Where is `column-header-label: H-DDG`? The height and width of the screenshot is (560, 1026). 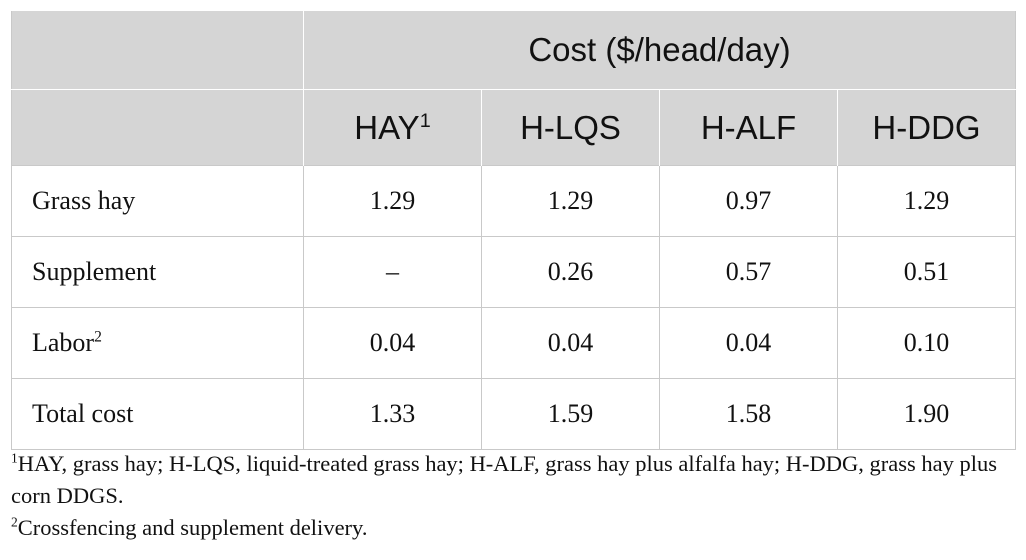 column-header-label: H-DDG is located at coordinates (926, 127).